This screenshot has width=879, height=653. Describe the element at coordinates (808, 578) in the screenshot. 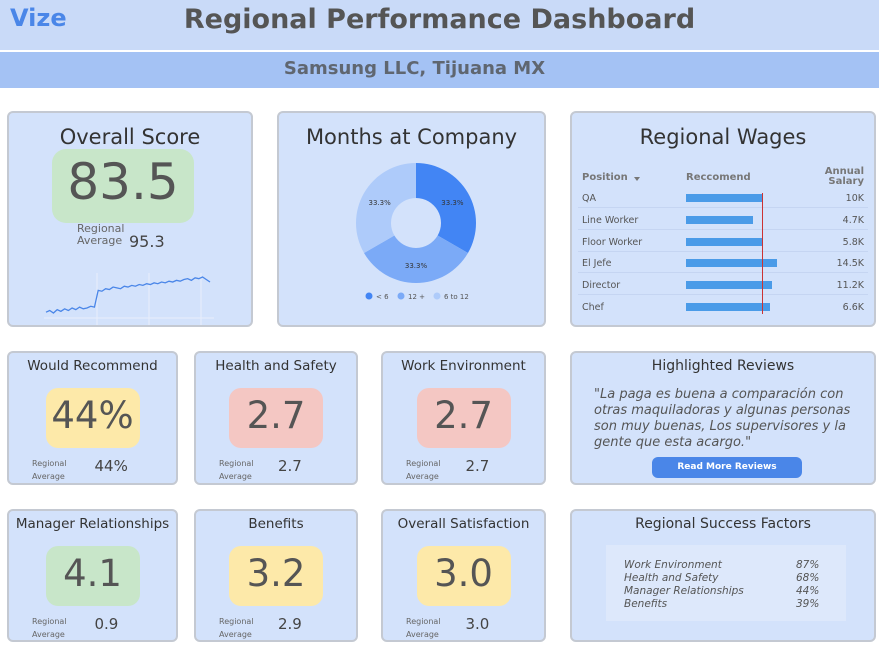

I see `factor-value: 68%` at that location.